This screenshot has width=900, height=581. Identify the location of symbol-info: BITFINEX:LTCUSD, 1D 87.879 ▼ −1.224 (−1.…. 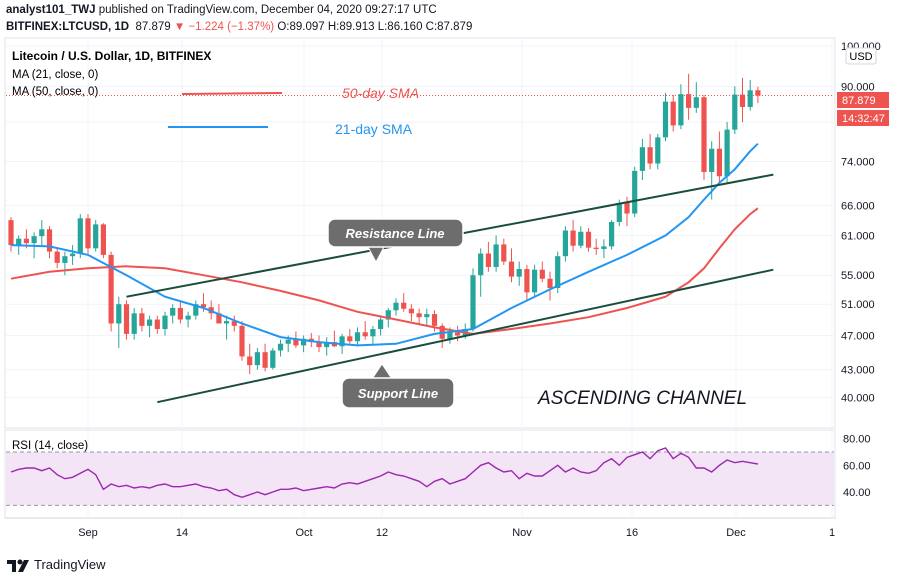
(239, 27).